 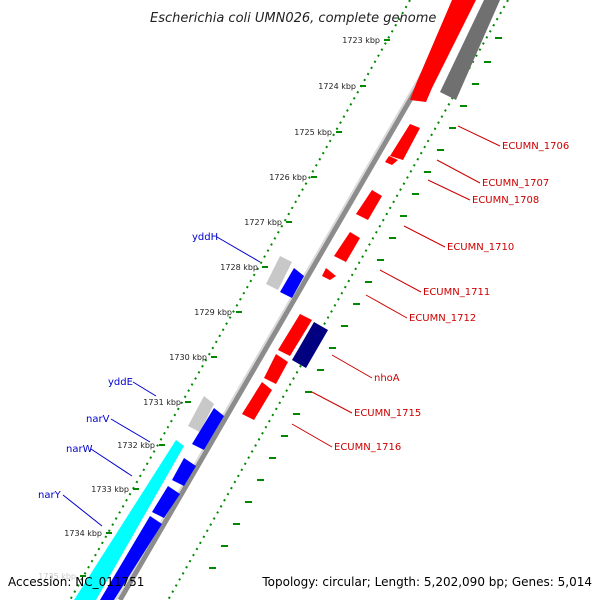 I want to click on gene-label-right: ECUMN_1711, so click(x=456, y=292).